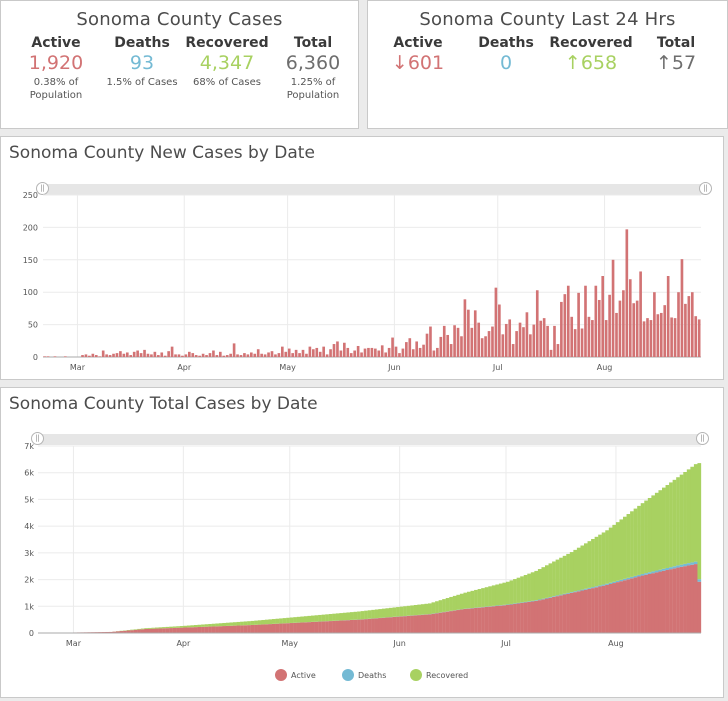 This screenshot has height=701, width=728. What do you see at coordinates (506, 54) in the screenshot?
I see `last24-deaths: Deaths 0` at bounding box center [506, 54].